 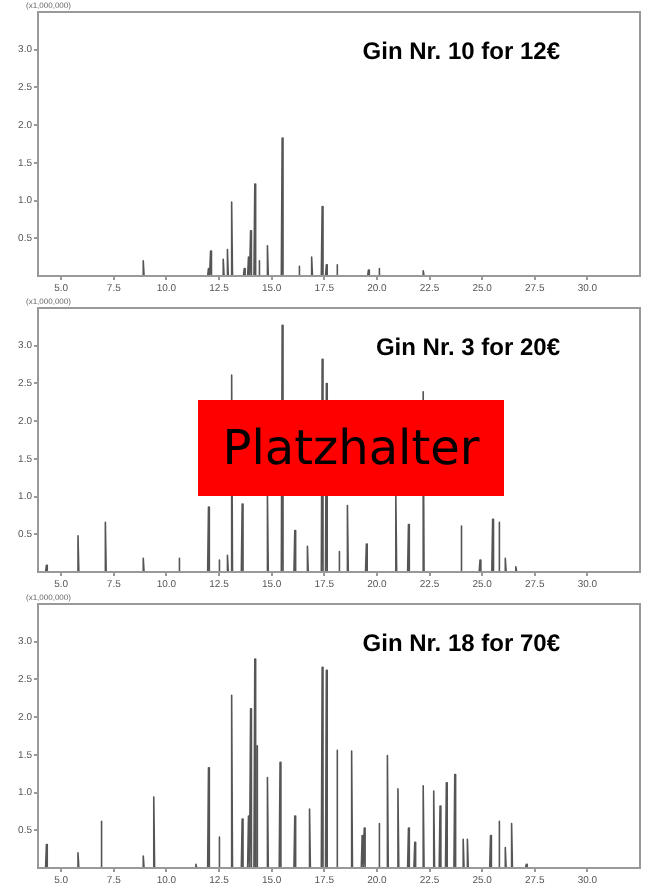 What do you see at coordinates (468, 346) in the screenshot?
I see `text: Gin Nr. 3 for 20€` at bounding box center [468, 346].